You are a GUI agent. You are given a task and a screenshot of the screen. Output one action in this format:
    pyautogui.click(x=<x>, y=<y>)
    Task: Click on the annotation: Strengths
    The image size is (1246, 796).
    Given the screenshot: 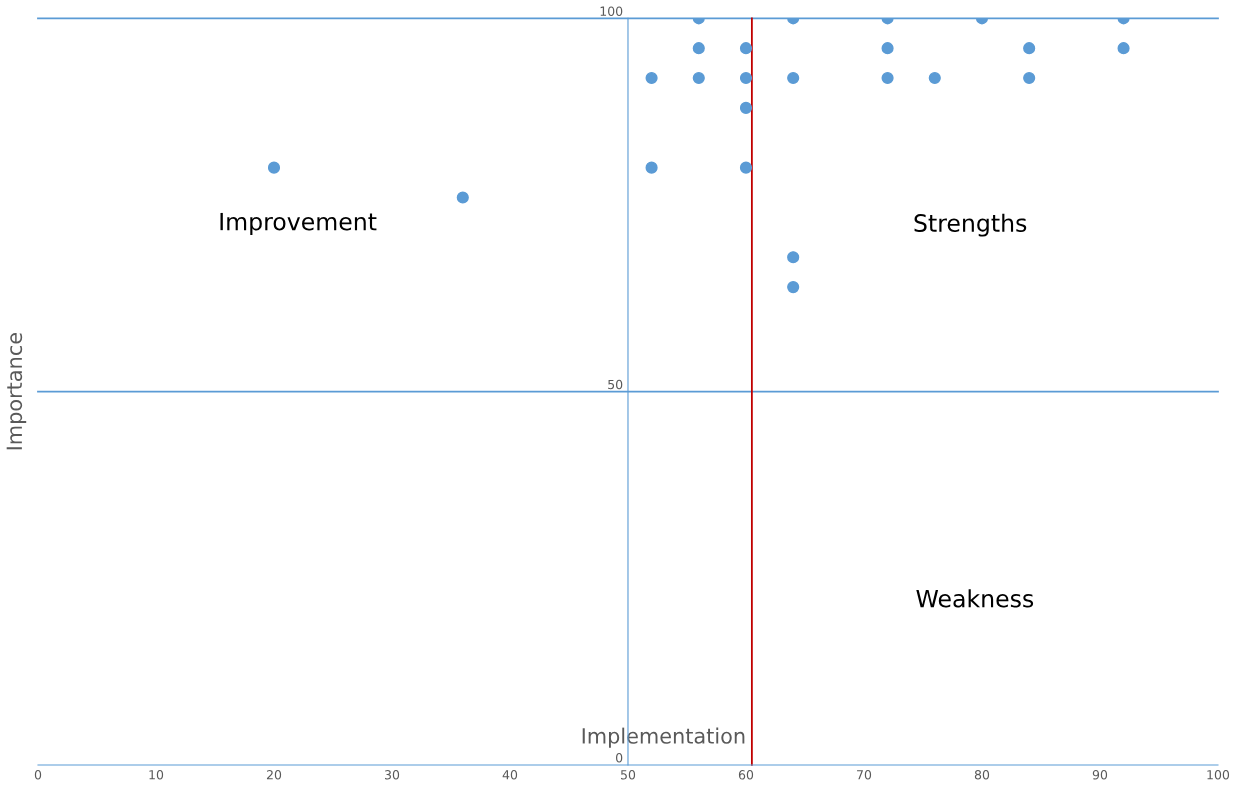 What is the action you would take?
    pyautogui.click(x=970, y=225)
    